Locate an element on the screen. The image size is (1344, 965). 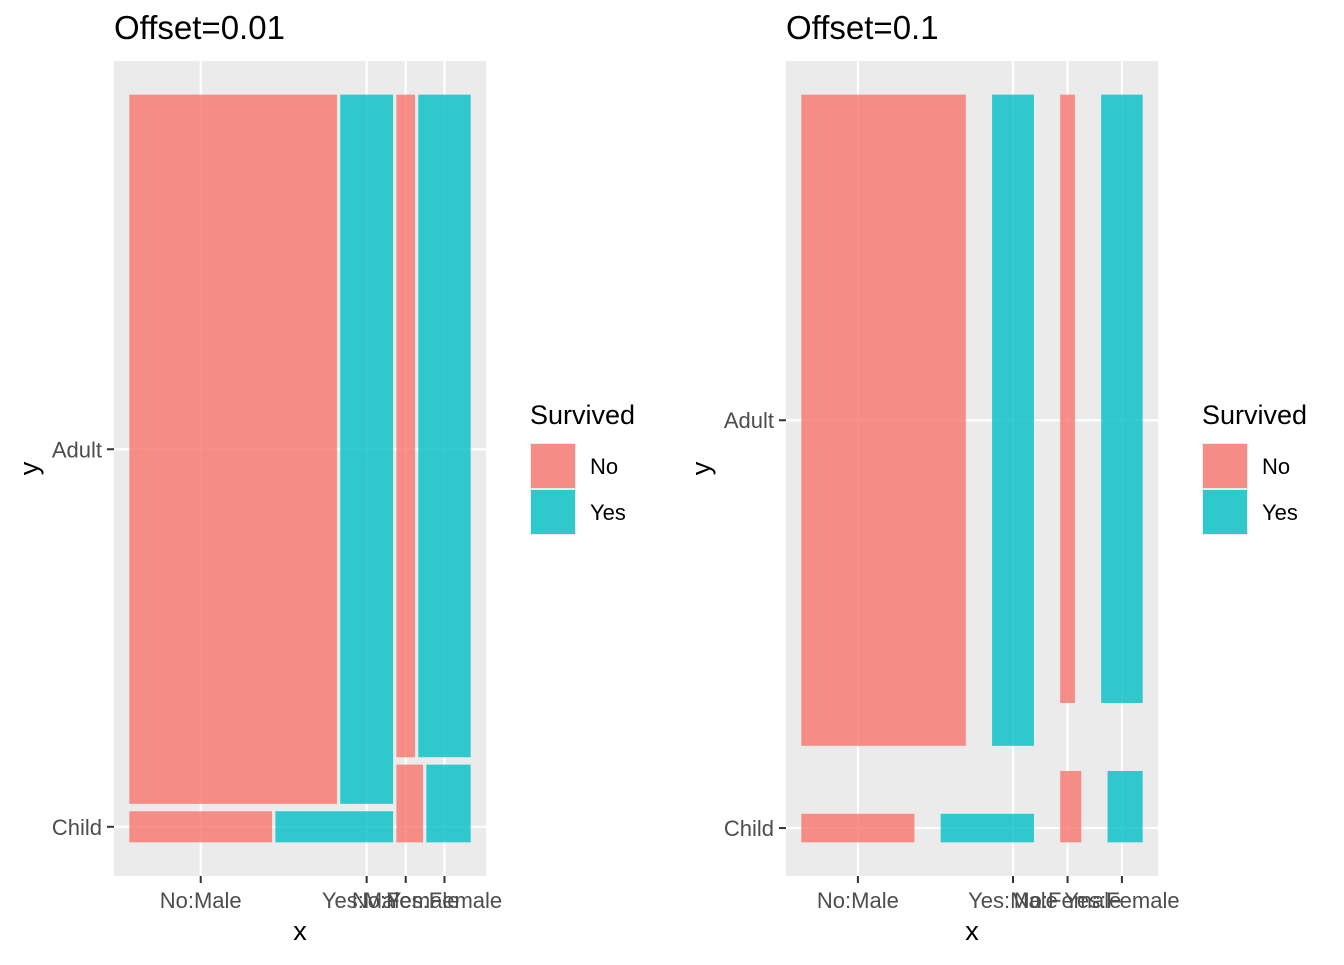
chart-title: Offset=0.1 is located at coordinates (862, 27).